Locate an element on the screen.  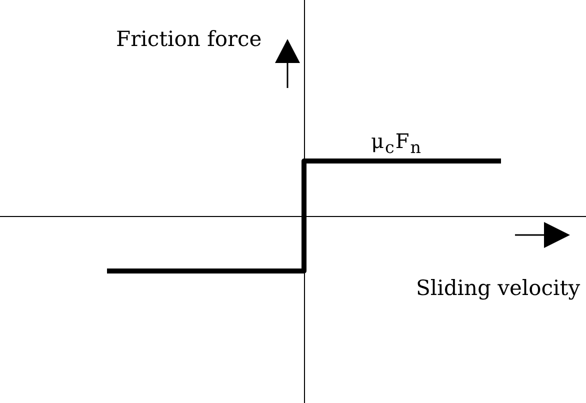
x-axis-title: Sliding velocity is located at coordinates (498, 288).